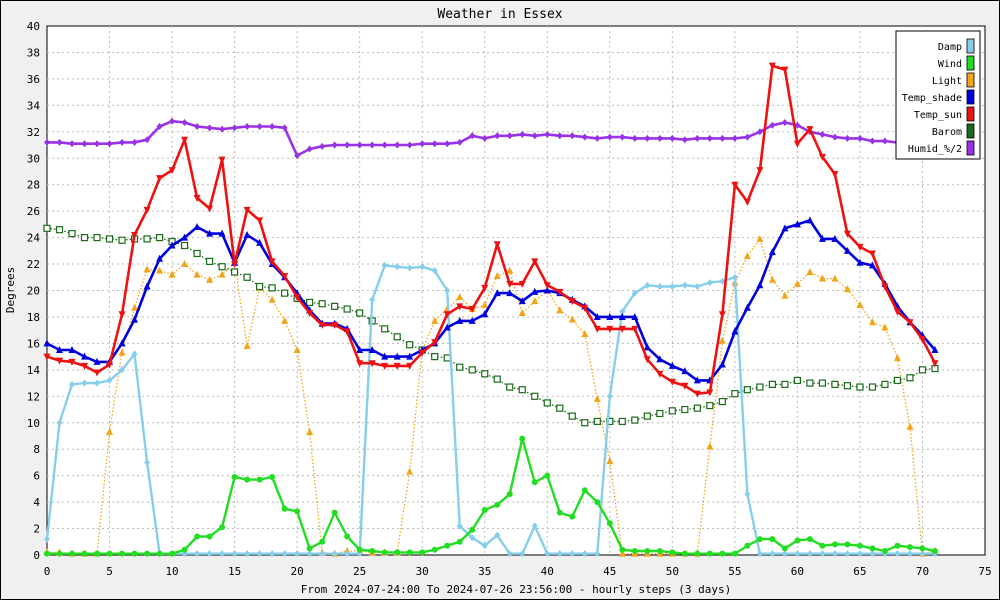 The width and height of the screenshot is (1000, 600). I want to click on y-tick-label: 34, so click(34, 105).